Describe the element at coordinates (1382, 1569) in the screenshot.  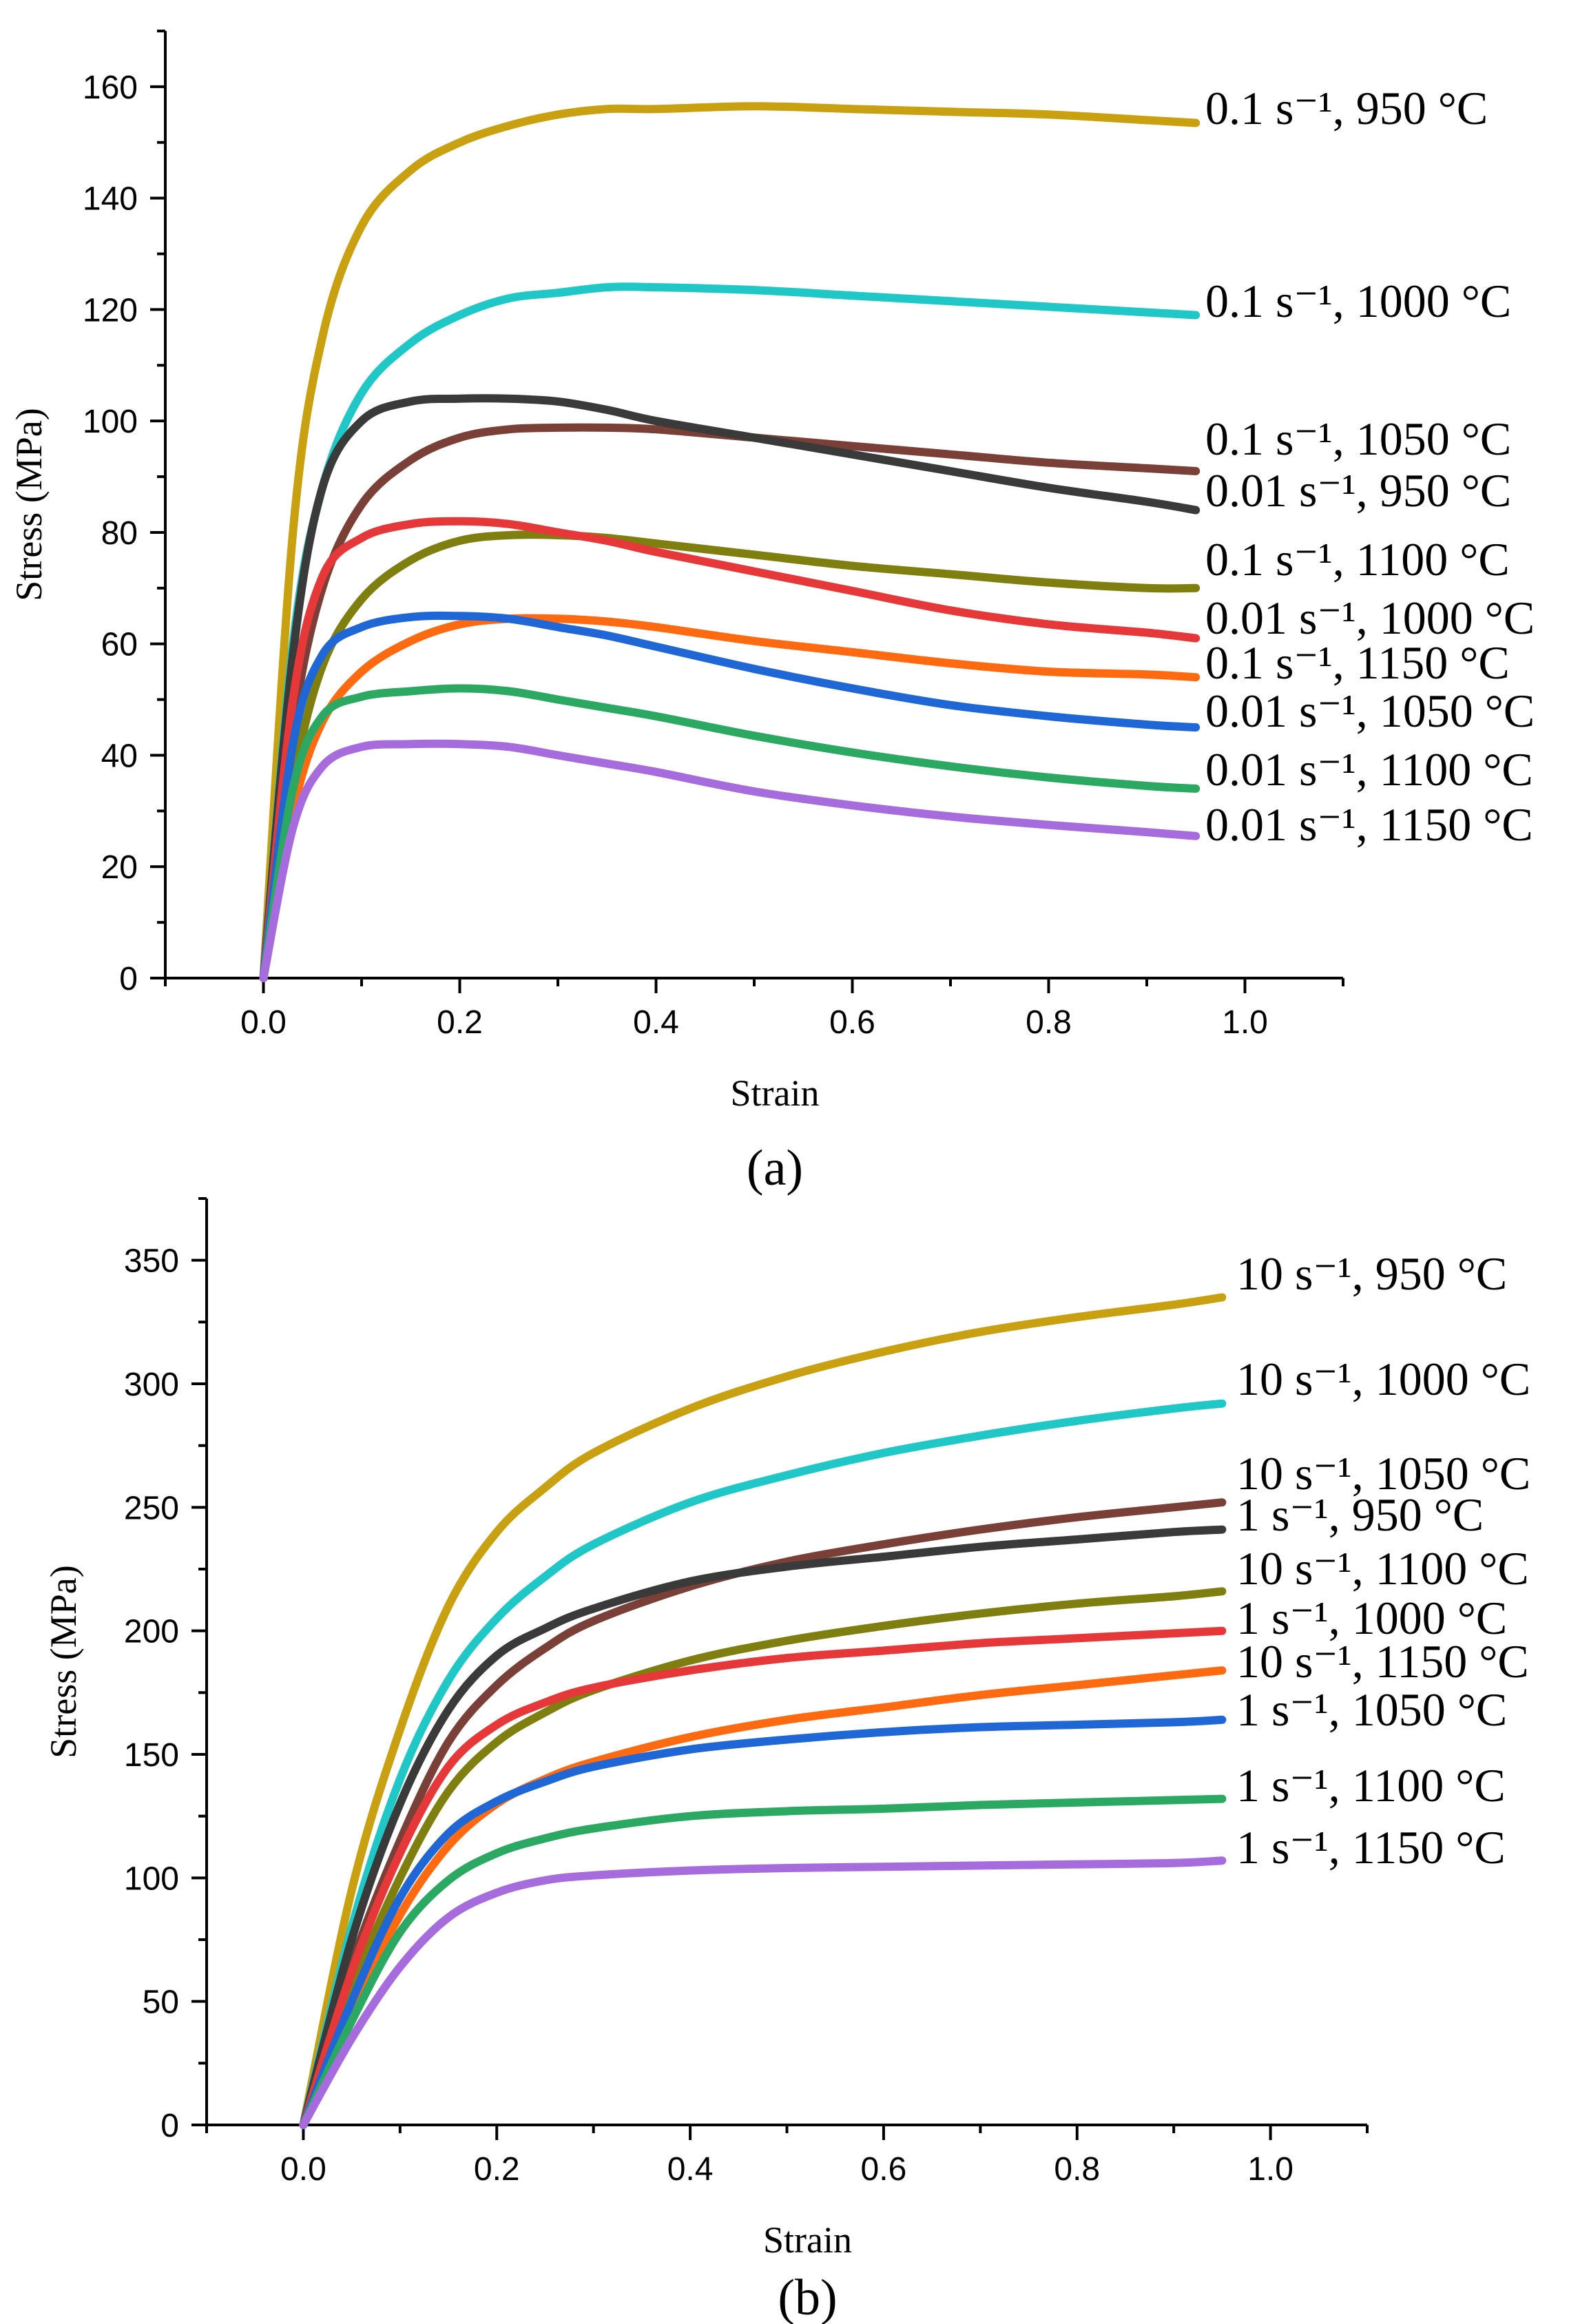
I see `series-label: 10 s⁻¹, 1100 °C` at that location.